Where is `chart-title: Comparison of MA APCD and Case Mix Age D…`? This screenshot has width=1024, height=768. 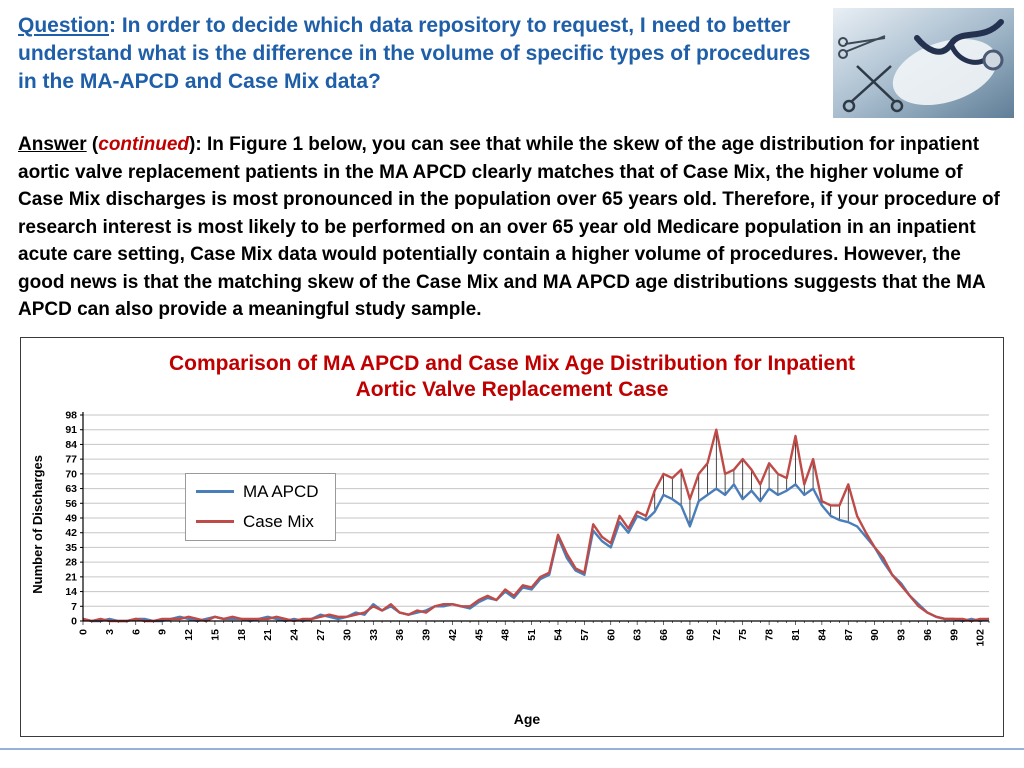
chart-title: Comparison of MA APCD and Case Mix Age D… is located at coordinates (512, 377).